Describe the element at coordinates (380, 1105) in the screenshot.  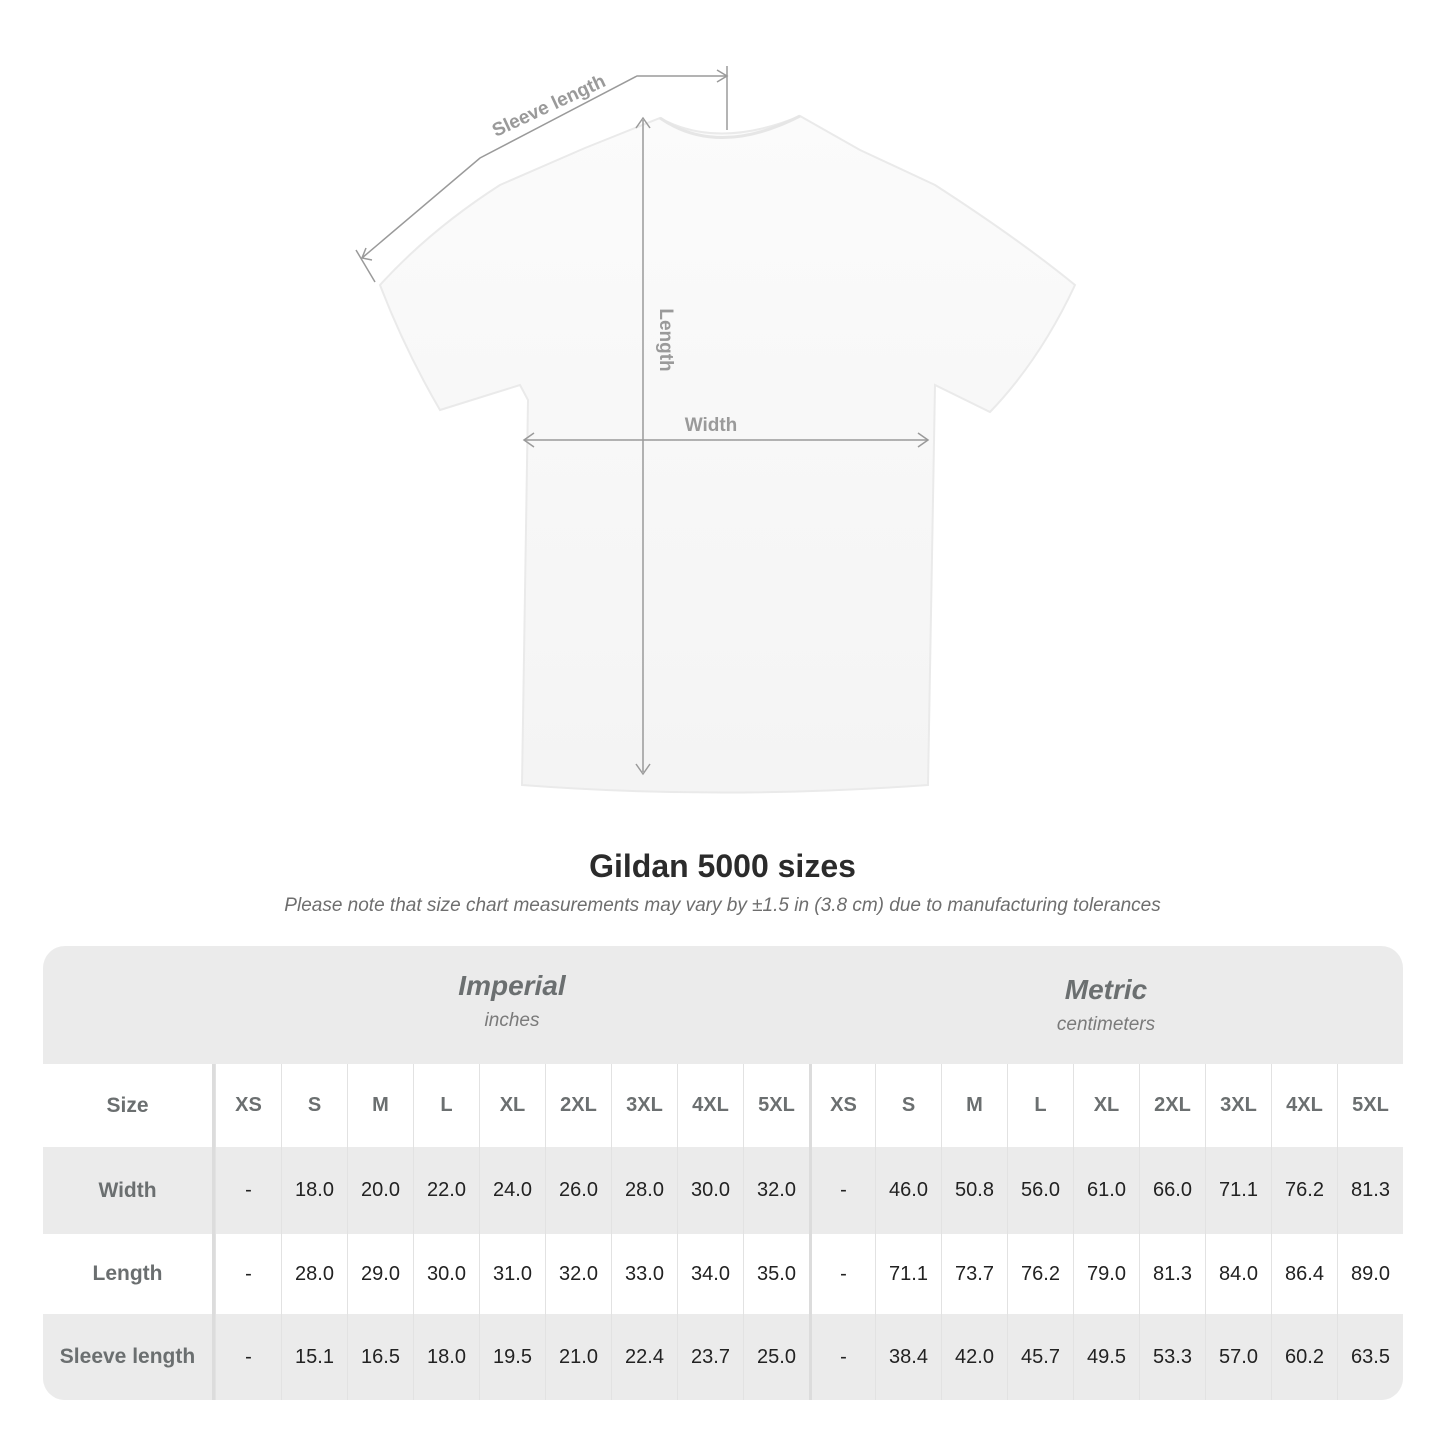
I see `size-header-imperial: M` at that location.